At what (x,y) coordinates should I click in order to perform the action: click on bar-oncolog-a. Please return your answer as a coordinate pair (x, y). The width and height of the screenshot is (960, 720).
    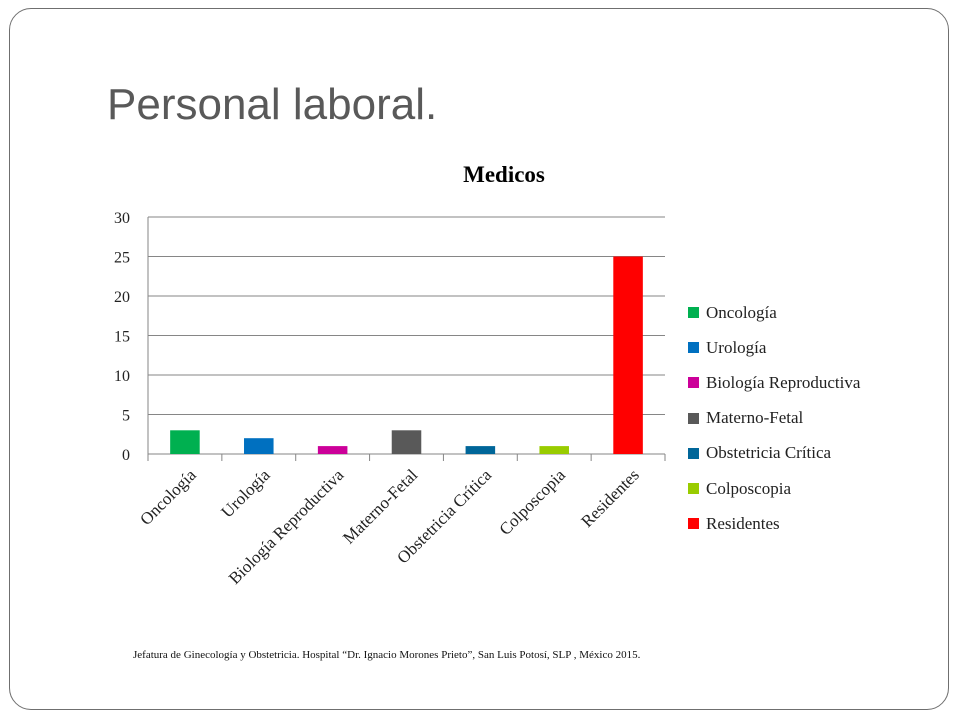
    Looking at the image, I should click on (185, 442).